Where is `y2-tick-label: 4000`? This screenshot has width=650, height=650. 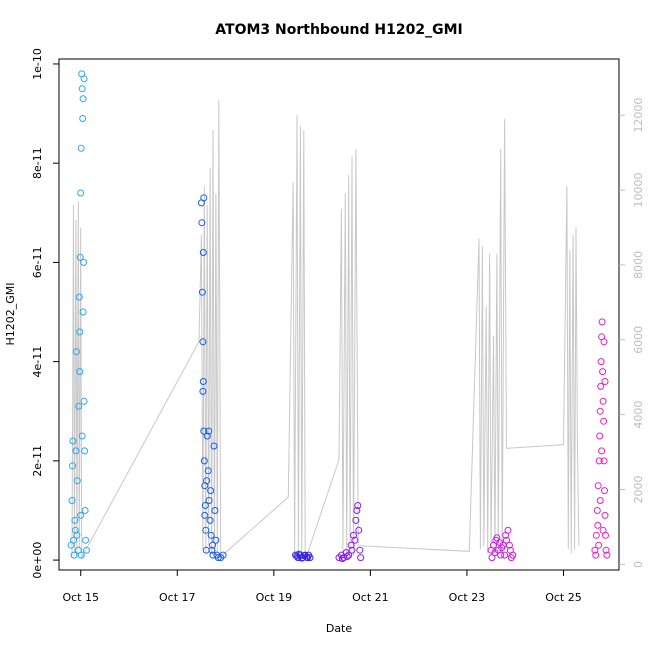
y2-tick-label: 4000 is located at coordinates (638, 415).